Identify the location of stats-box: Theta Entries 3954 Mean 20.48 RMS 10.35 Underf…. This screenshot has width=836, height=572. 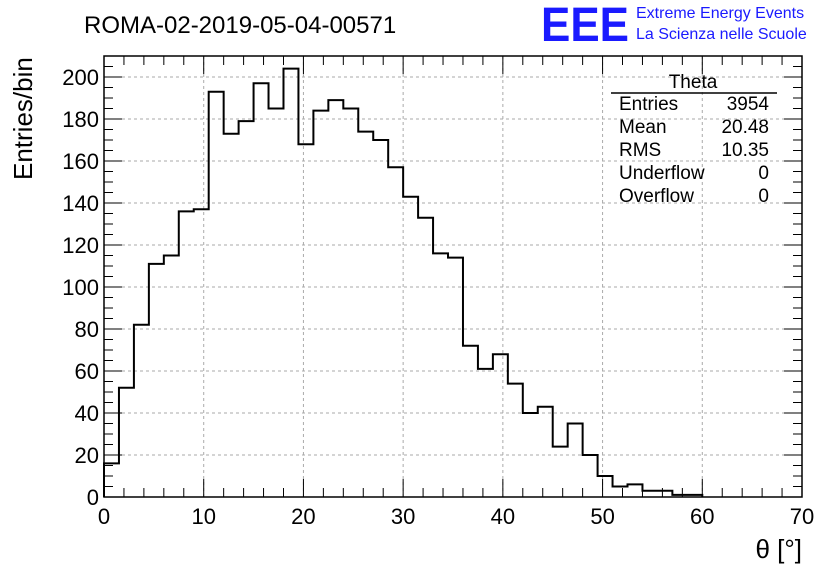
(694, 139).